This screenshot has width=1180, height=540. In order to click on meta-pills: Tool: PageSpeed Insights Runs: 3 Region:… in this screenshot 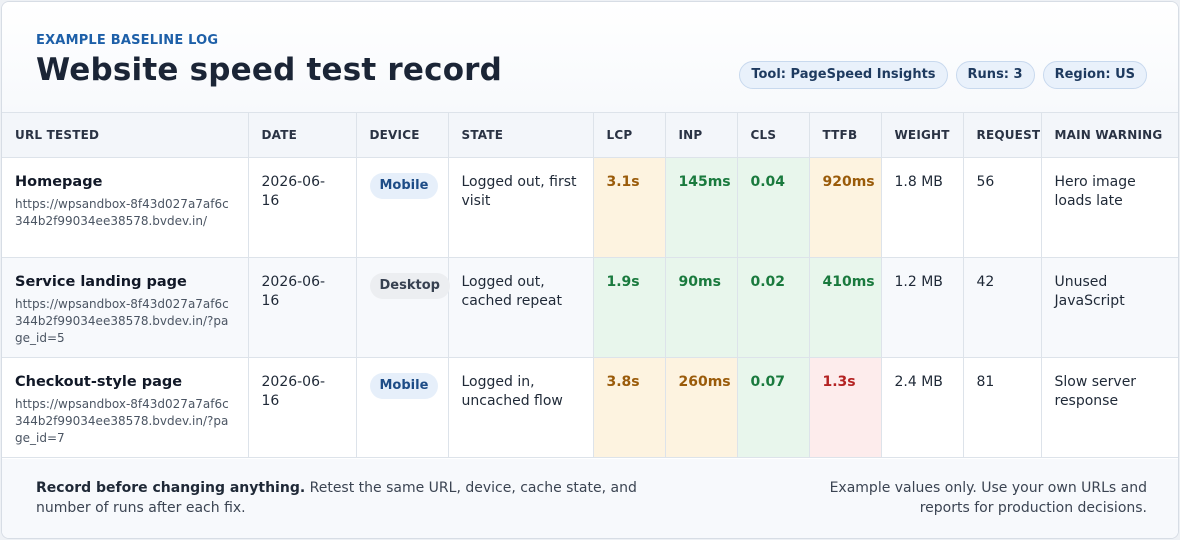, I will do `click(943, 75)`.